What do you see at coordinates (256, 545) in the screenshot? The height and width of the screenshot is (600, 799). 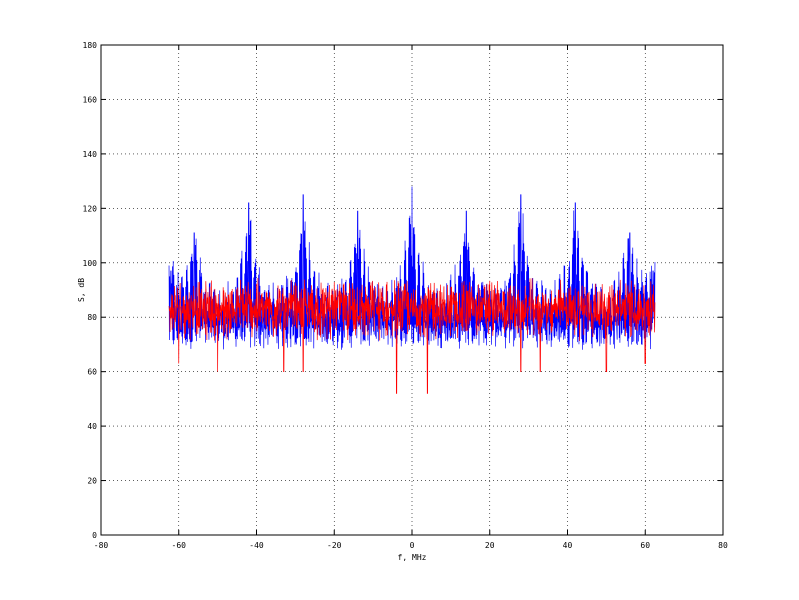 I see `x-tick-label: -40` at bounding box center [256, 545].